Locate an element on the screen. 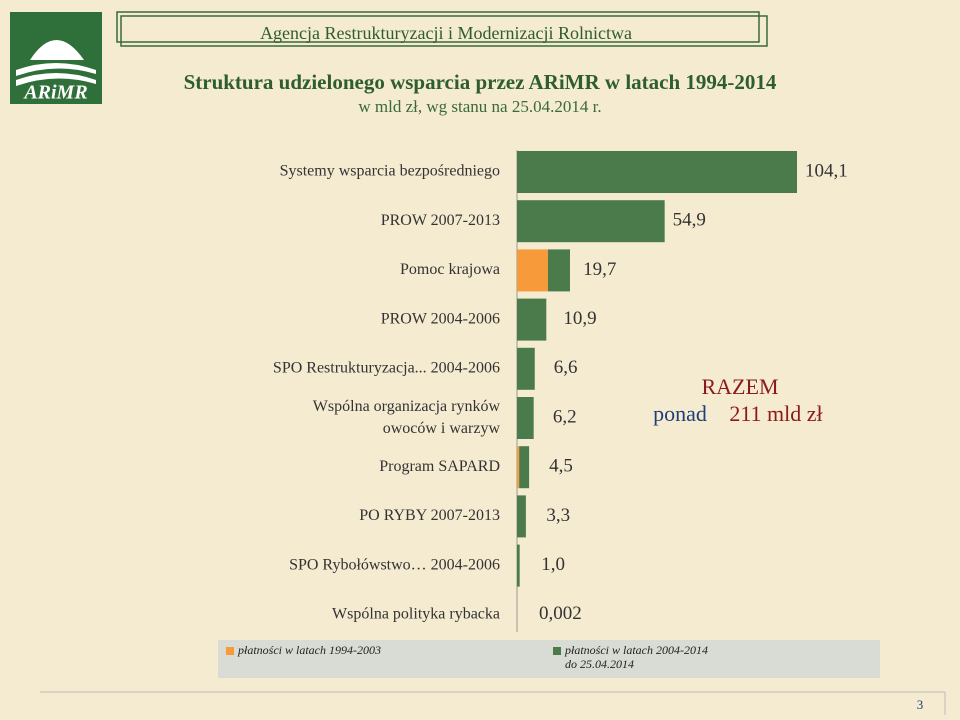 This screenshot has height=720, width=960. logo-text: ARiMR is located at coordinates (54, 93).